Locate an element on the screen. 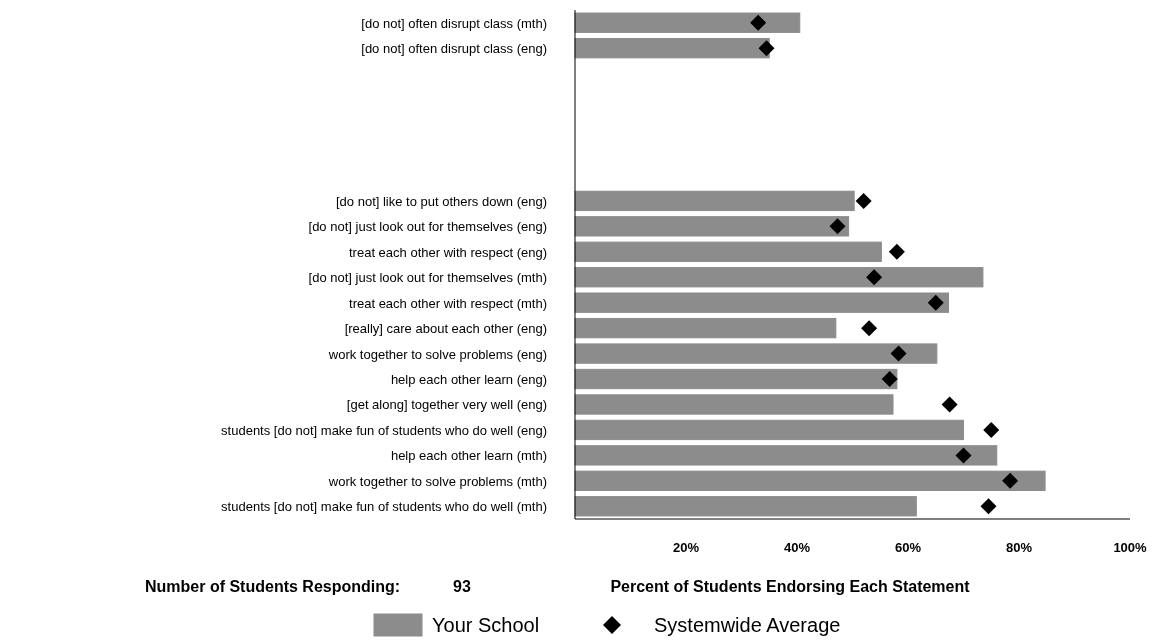 This screenshot has width=1154, height=643. y-tick-label: [really] care about each other (eng) is located at coordinates (445, 329).